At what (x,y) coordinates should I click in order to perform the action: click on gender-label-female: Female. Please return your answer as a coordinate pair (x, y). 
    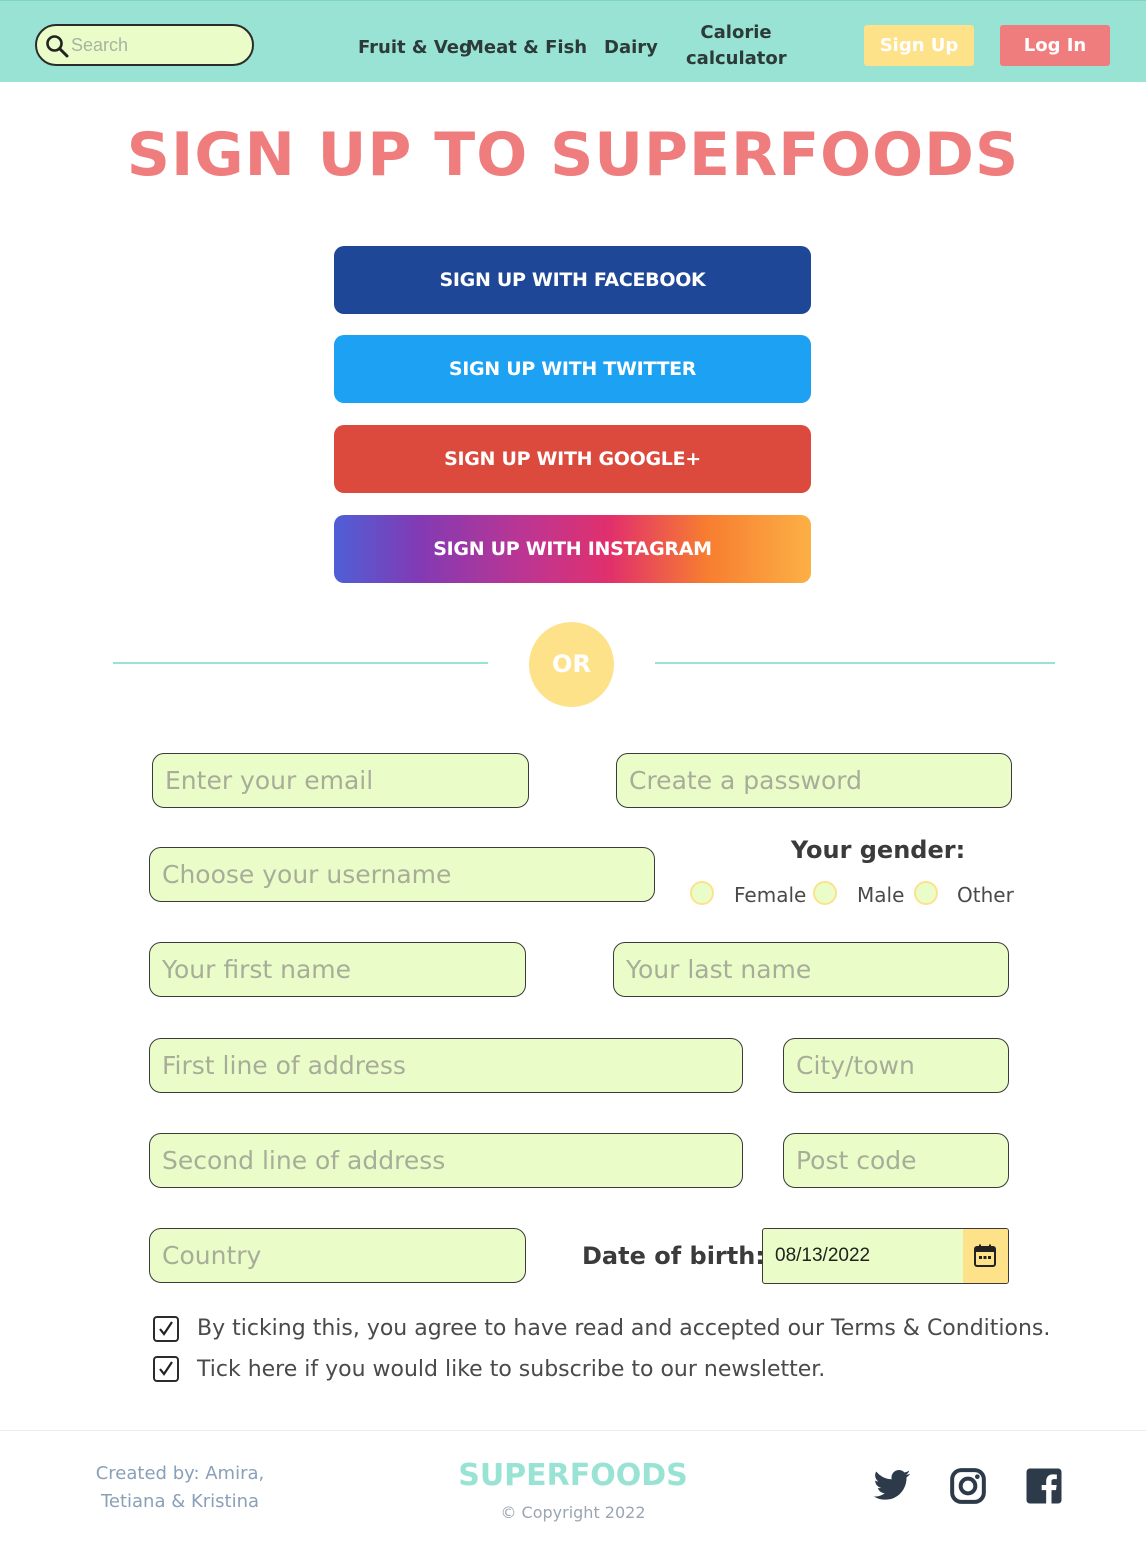
    Looking at the image, I should click on (770, 895).